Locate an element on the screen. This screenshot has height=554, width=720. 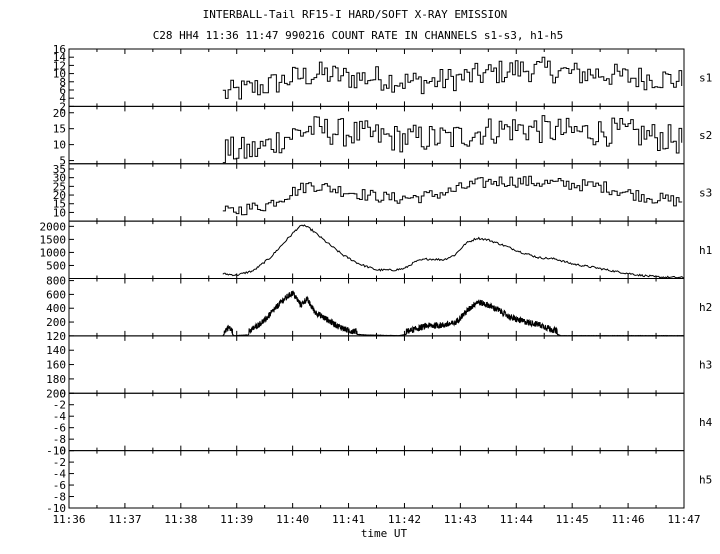
y-tick-label: 120 is located at coordinates (56, 336).